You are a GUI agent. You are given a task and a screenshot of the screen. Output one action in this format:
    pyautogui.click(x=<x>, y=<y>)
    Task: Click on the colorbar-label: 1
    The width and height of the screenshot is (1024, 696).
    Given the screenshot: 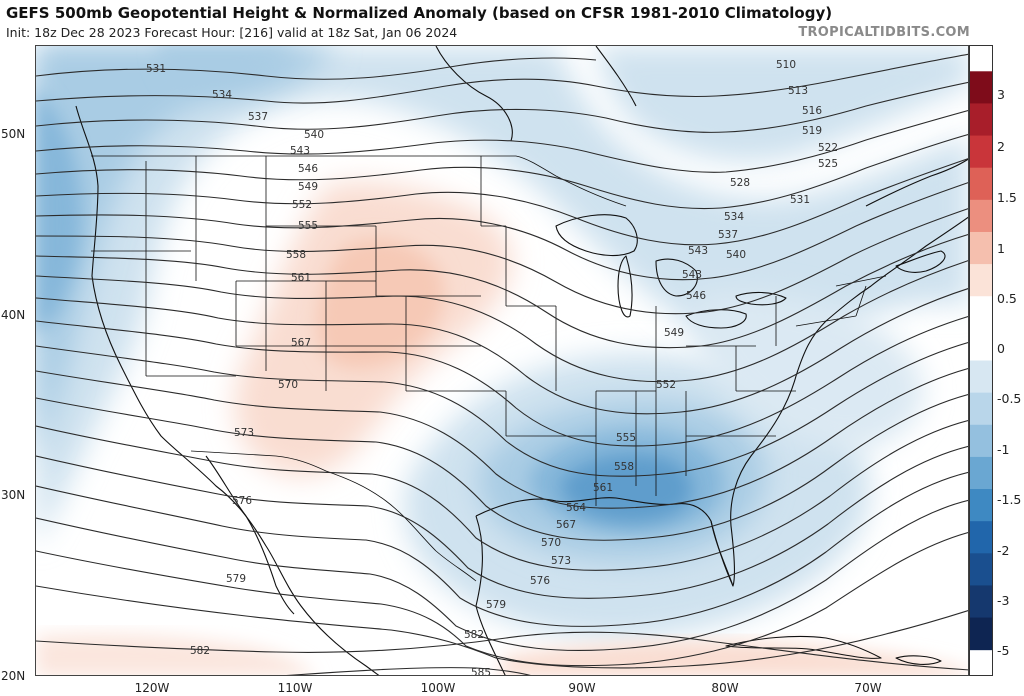 What is the action you would take?
    pyautogui.click(x=1001, y=248)
    